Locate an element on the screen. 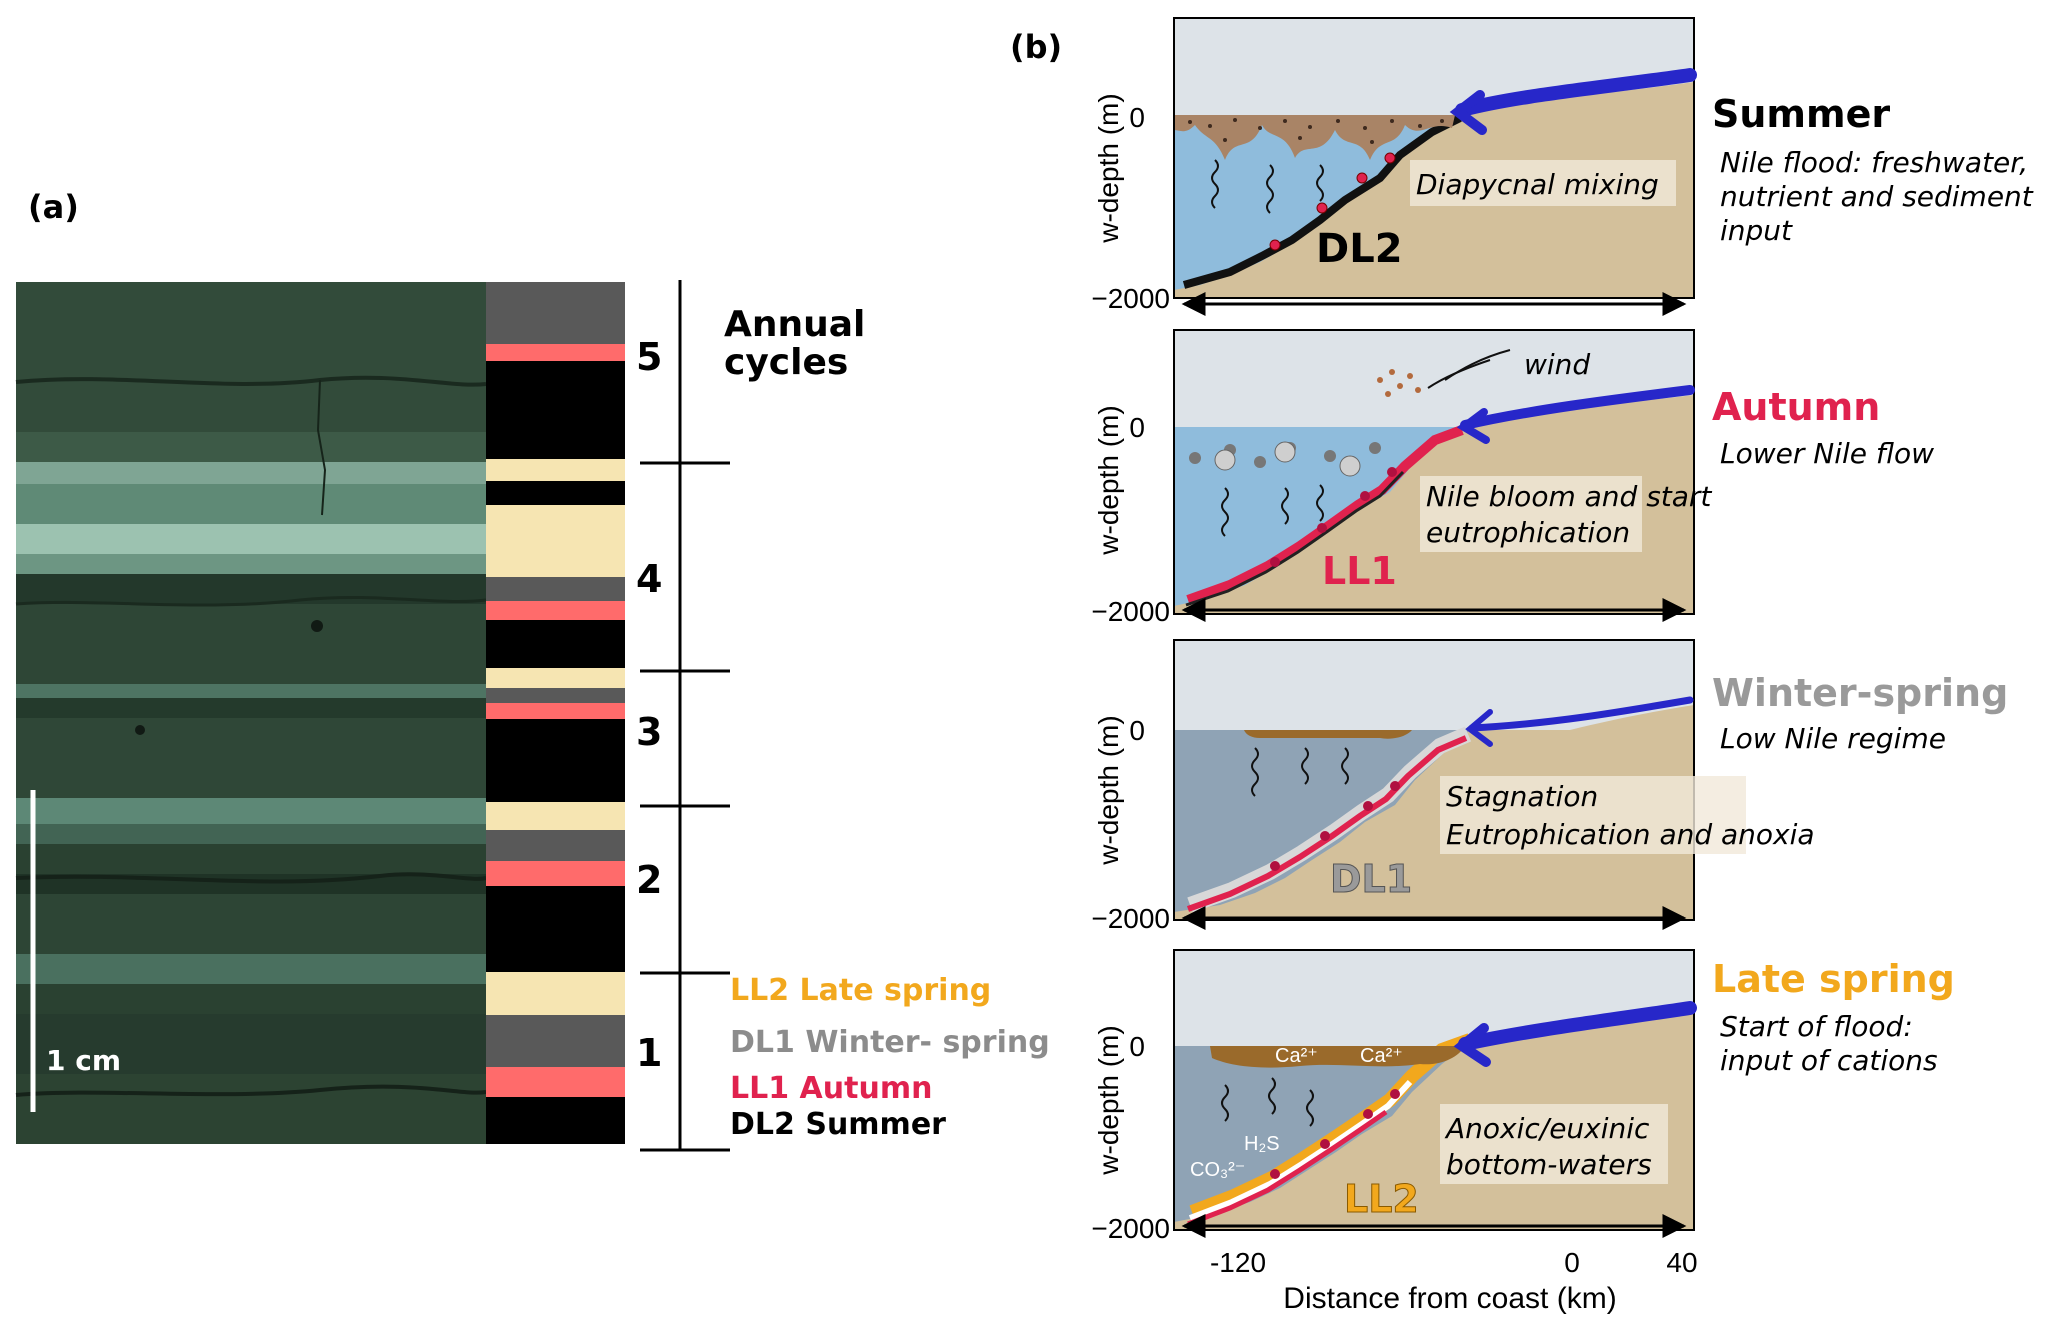 This screenshot has width=2067, height=1322. autumn-ytick-bottom: −2000 is located at coordinates (1130, 611).